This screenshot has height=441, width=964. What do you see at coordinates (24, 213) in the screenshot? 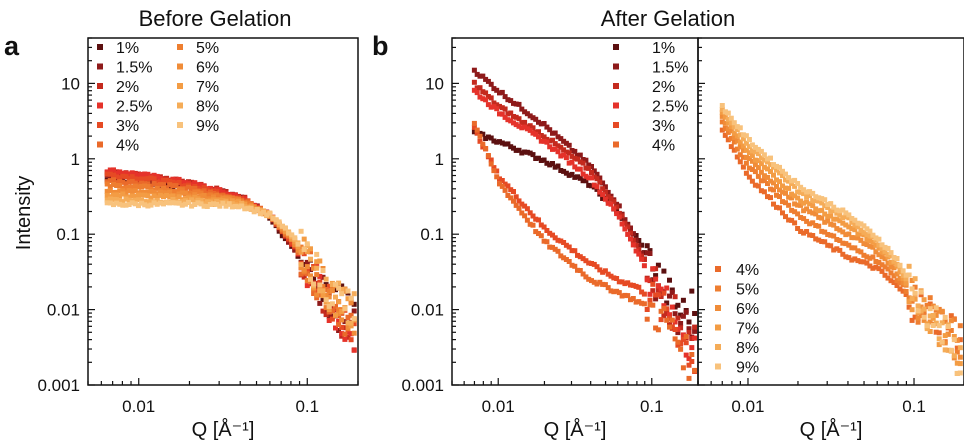
I see `y-axis-label: Intensity` at bounding box center [24, 213].